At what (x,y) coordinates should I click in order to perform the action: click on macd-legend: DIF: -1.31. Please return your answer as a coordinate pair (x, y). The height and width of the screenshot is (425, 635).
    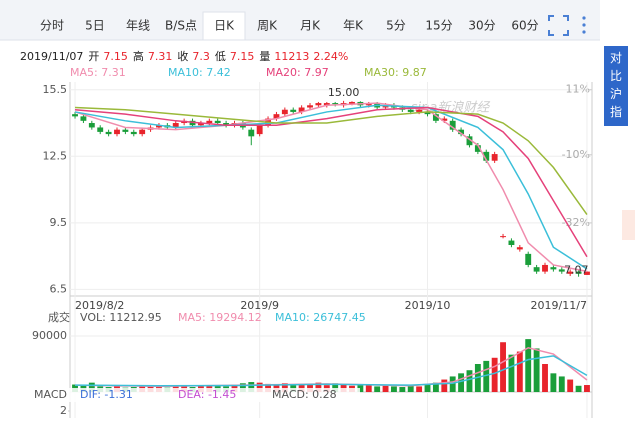
    Looking at the image, I should click on (106, 394).